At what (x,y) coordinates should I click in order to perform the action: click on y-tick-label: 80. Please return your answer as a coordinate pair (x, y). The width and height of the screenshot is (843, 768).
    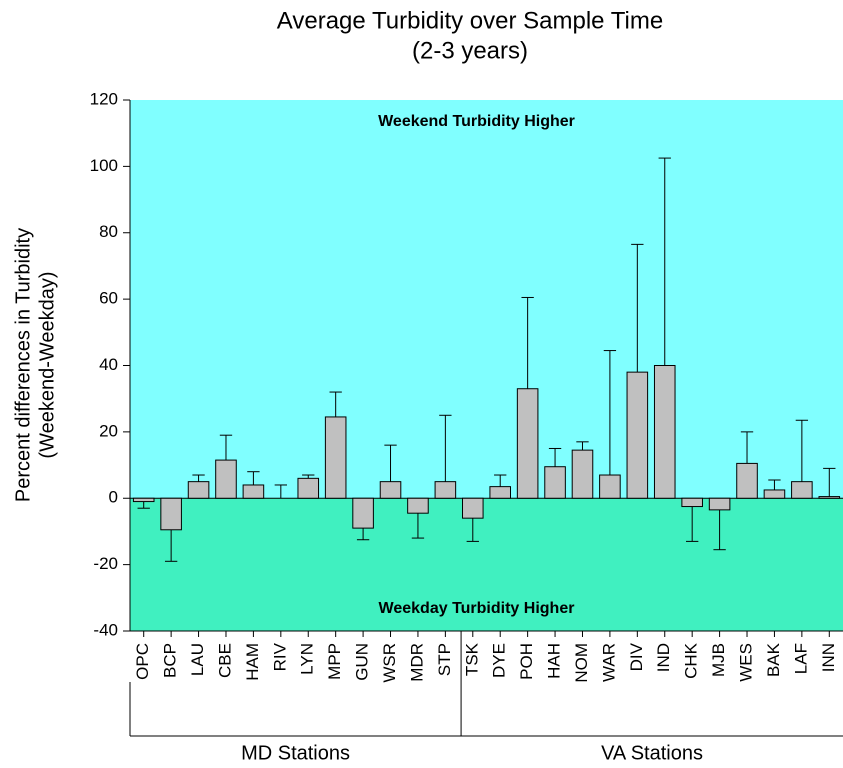
    Looking at the image, I should click on (108, 231).